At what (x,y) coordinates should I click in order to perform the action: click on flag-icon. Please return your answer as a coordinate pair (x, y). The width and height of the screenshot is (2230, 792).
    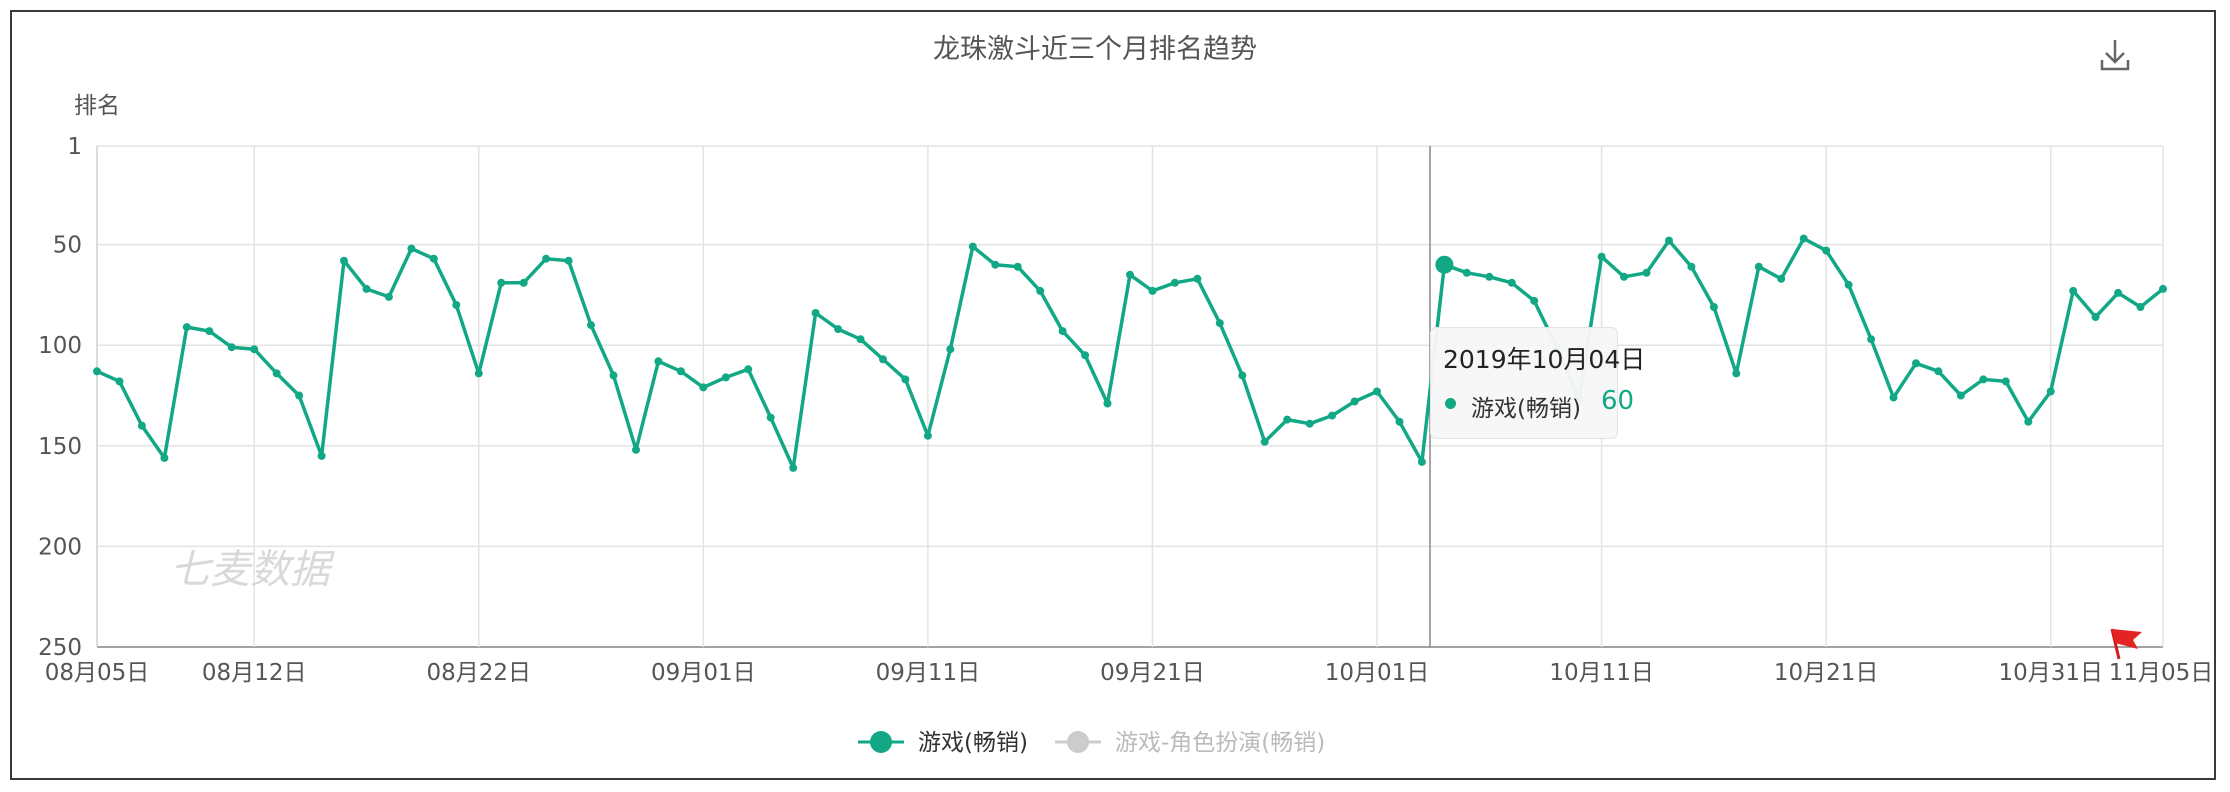
    Looking at the image, I should click on (2126, 644).